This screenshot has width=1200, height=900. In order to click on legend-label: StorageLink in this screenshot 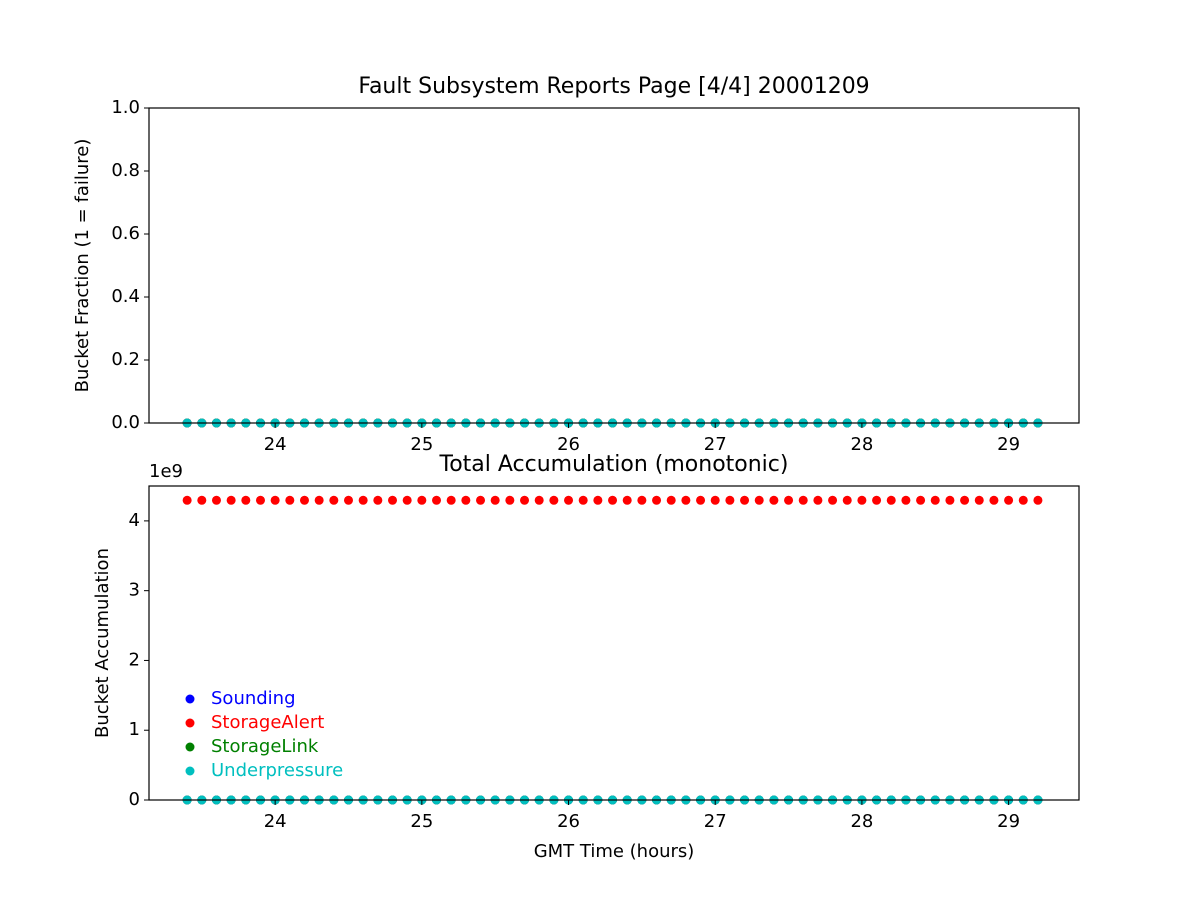, I will do `click(265, 746)`.